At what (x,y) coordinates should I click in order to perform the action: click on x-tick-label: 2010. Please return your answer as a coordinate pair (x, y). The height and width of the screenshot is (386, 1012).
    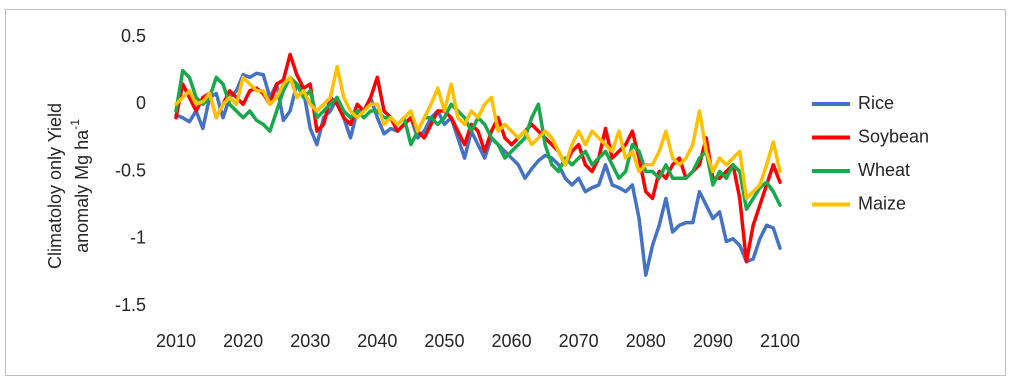
    Looking at the image, I should click on (176, 341).